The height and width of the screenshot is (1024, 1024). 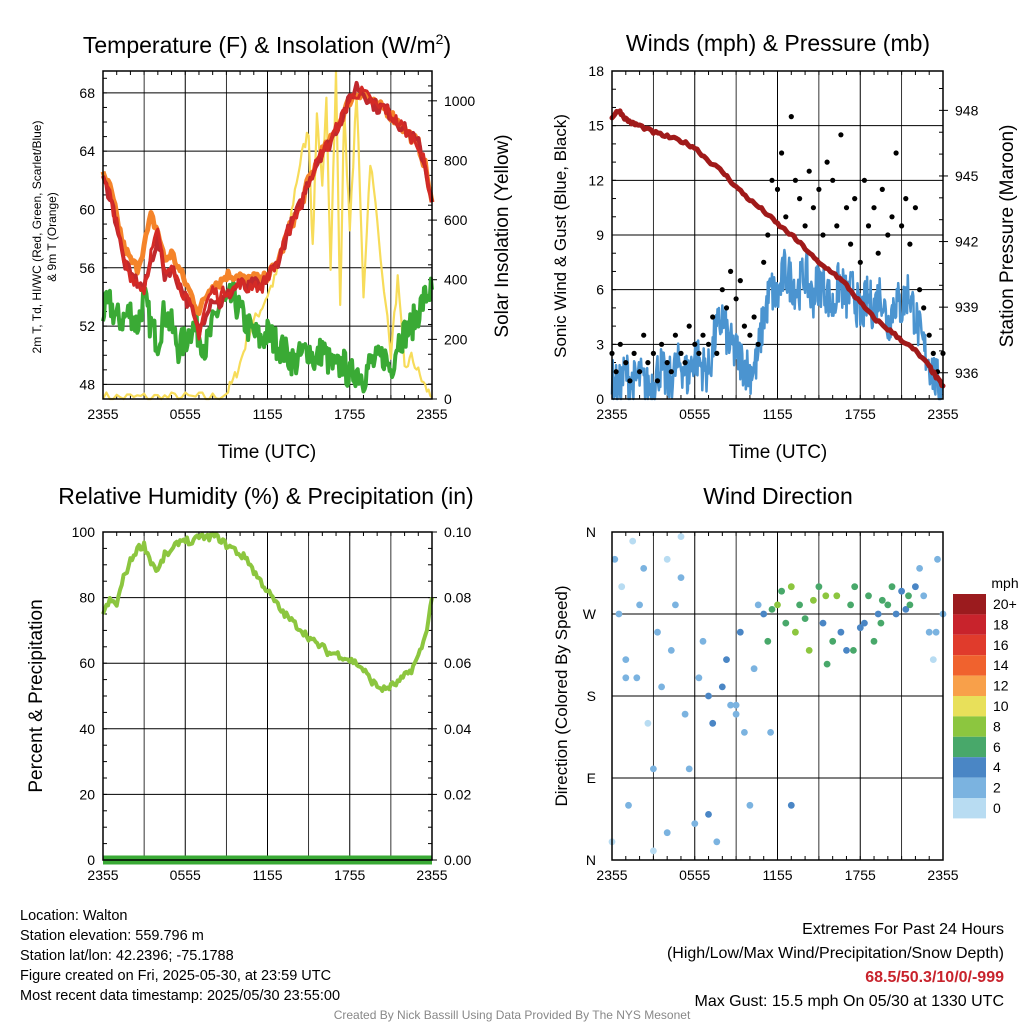 I want to click on winds-x-tick-label: 0555, so click(x=694, y=414).